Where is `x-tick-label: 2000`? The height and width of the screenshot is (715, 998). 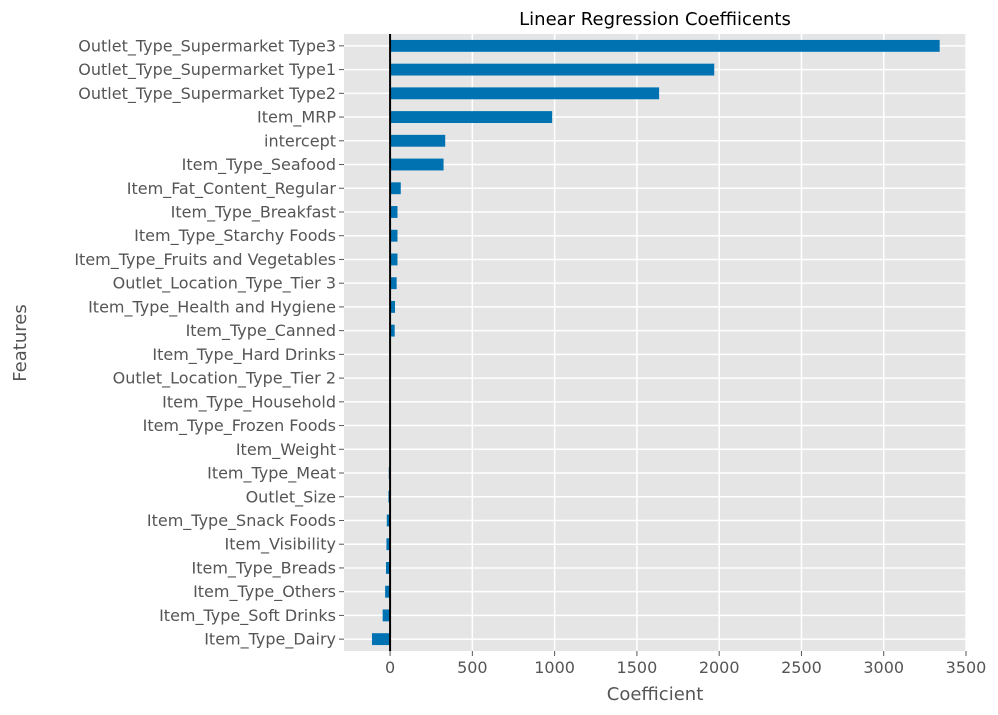
x-tick-label: 2000 is located at coordinates (719, 667).